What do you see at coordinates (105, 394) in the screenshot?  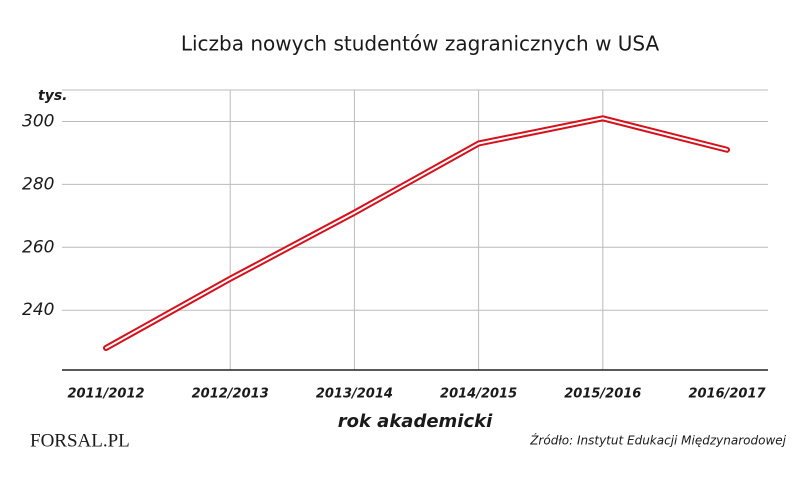 I see `x-tick-label: 2011/2012` at bounding box center [105, 394].